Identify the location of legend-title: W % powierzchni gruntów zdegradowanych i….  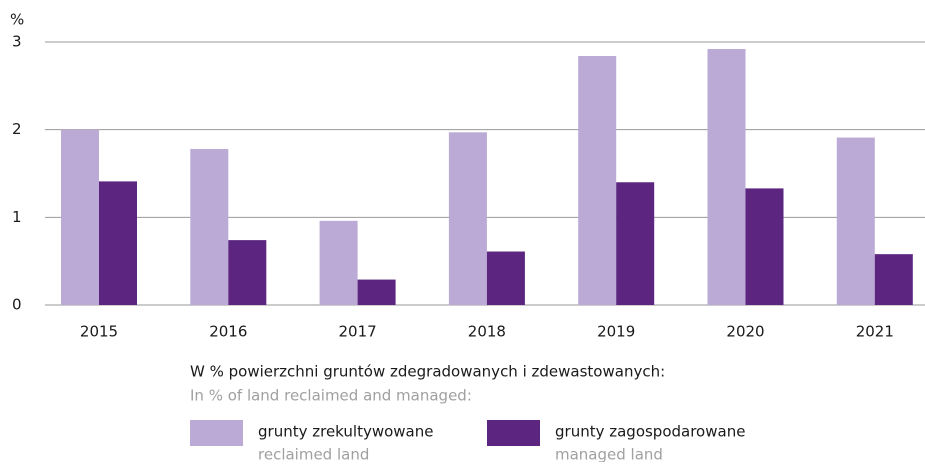
(427, 372).